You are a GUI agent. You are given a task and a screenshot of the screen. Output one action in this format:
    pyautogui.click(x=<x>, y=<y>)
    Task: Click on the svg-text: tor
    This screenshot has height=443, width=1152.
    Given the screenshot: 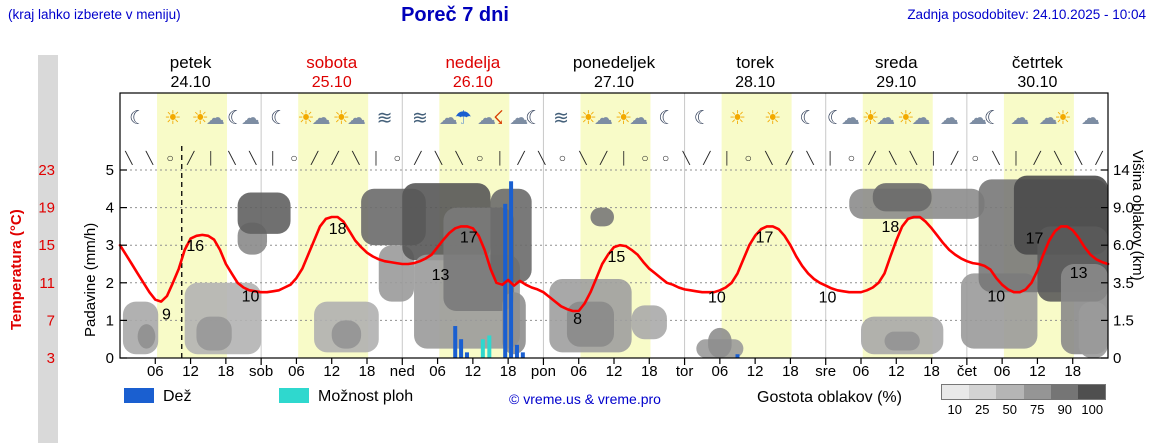 What is the action you would take?
    pyautogui.click(x=685, y=371)
    